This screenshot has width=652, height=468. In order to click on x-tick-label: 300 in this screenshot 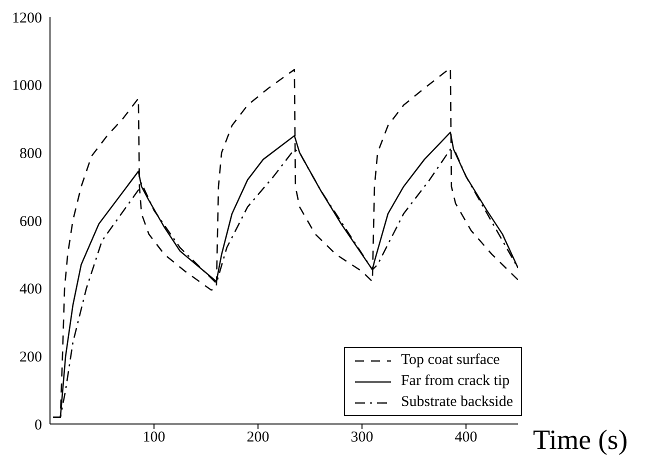, I will do `click(362, 438)`.